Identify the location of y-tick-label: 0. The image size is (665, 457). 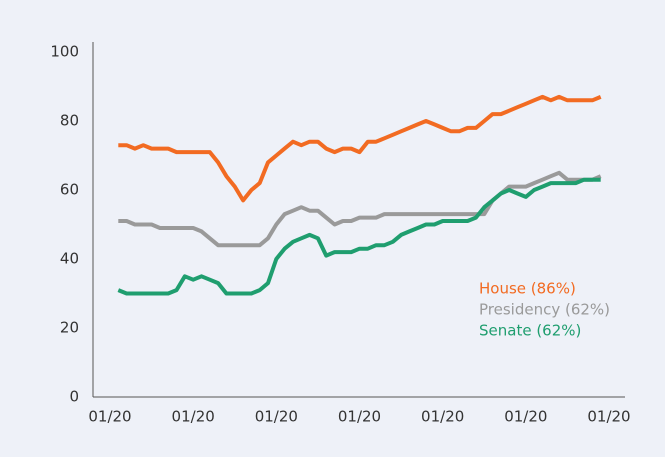
(74, 397).